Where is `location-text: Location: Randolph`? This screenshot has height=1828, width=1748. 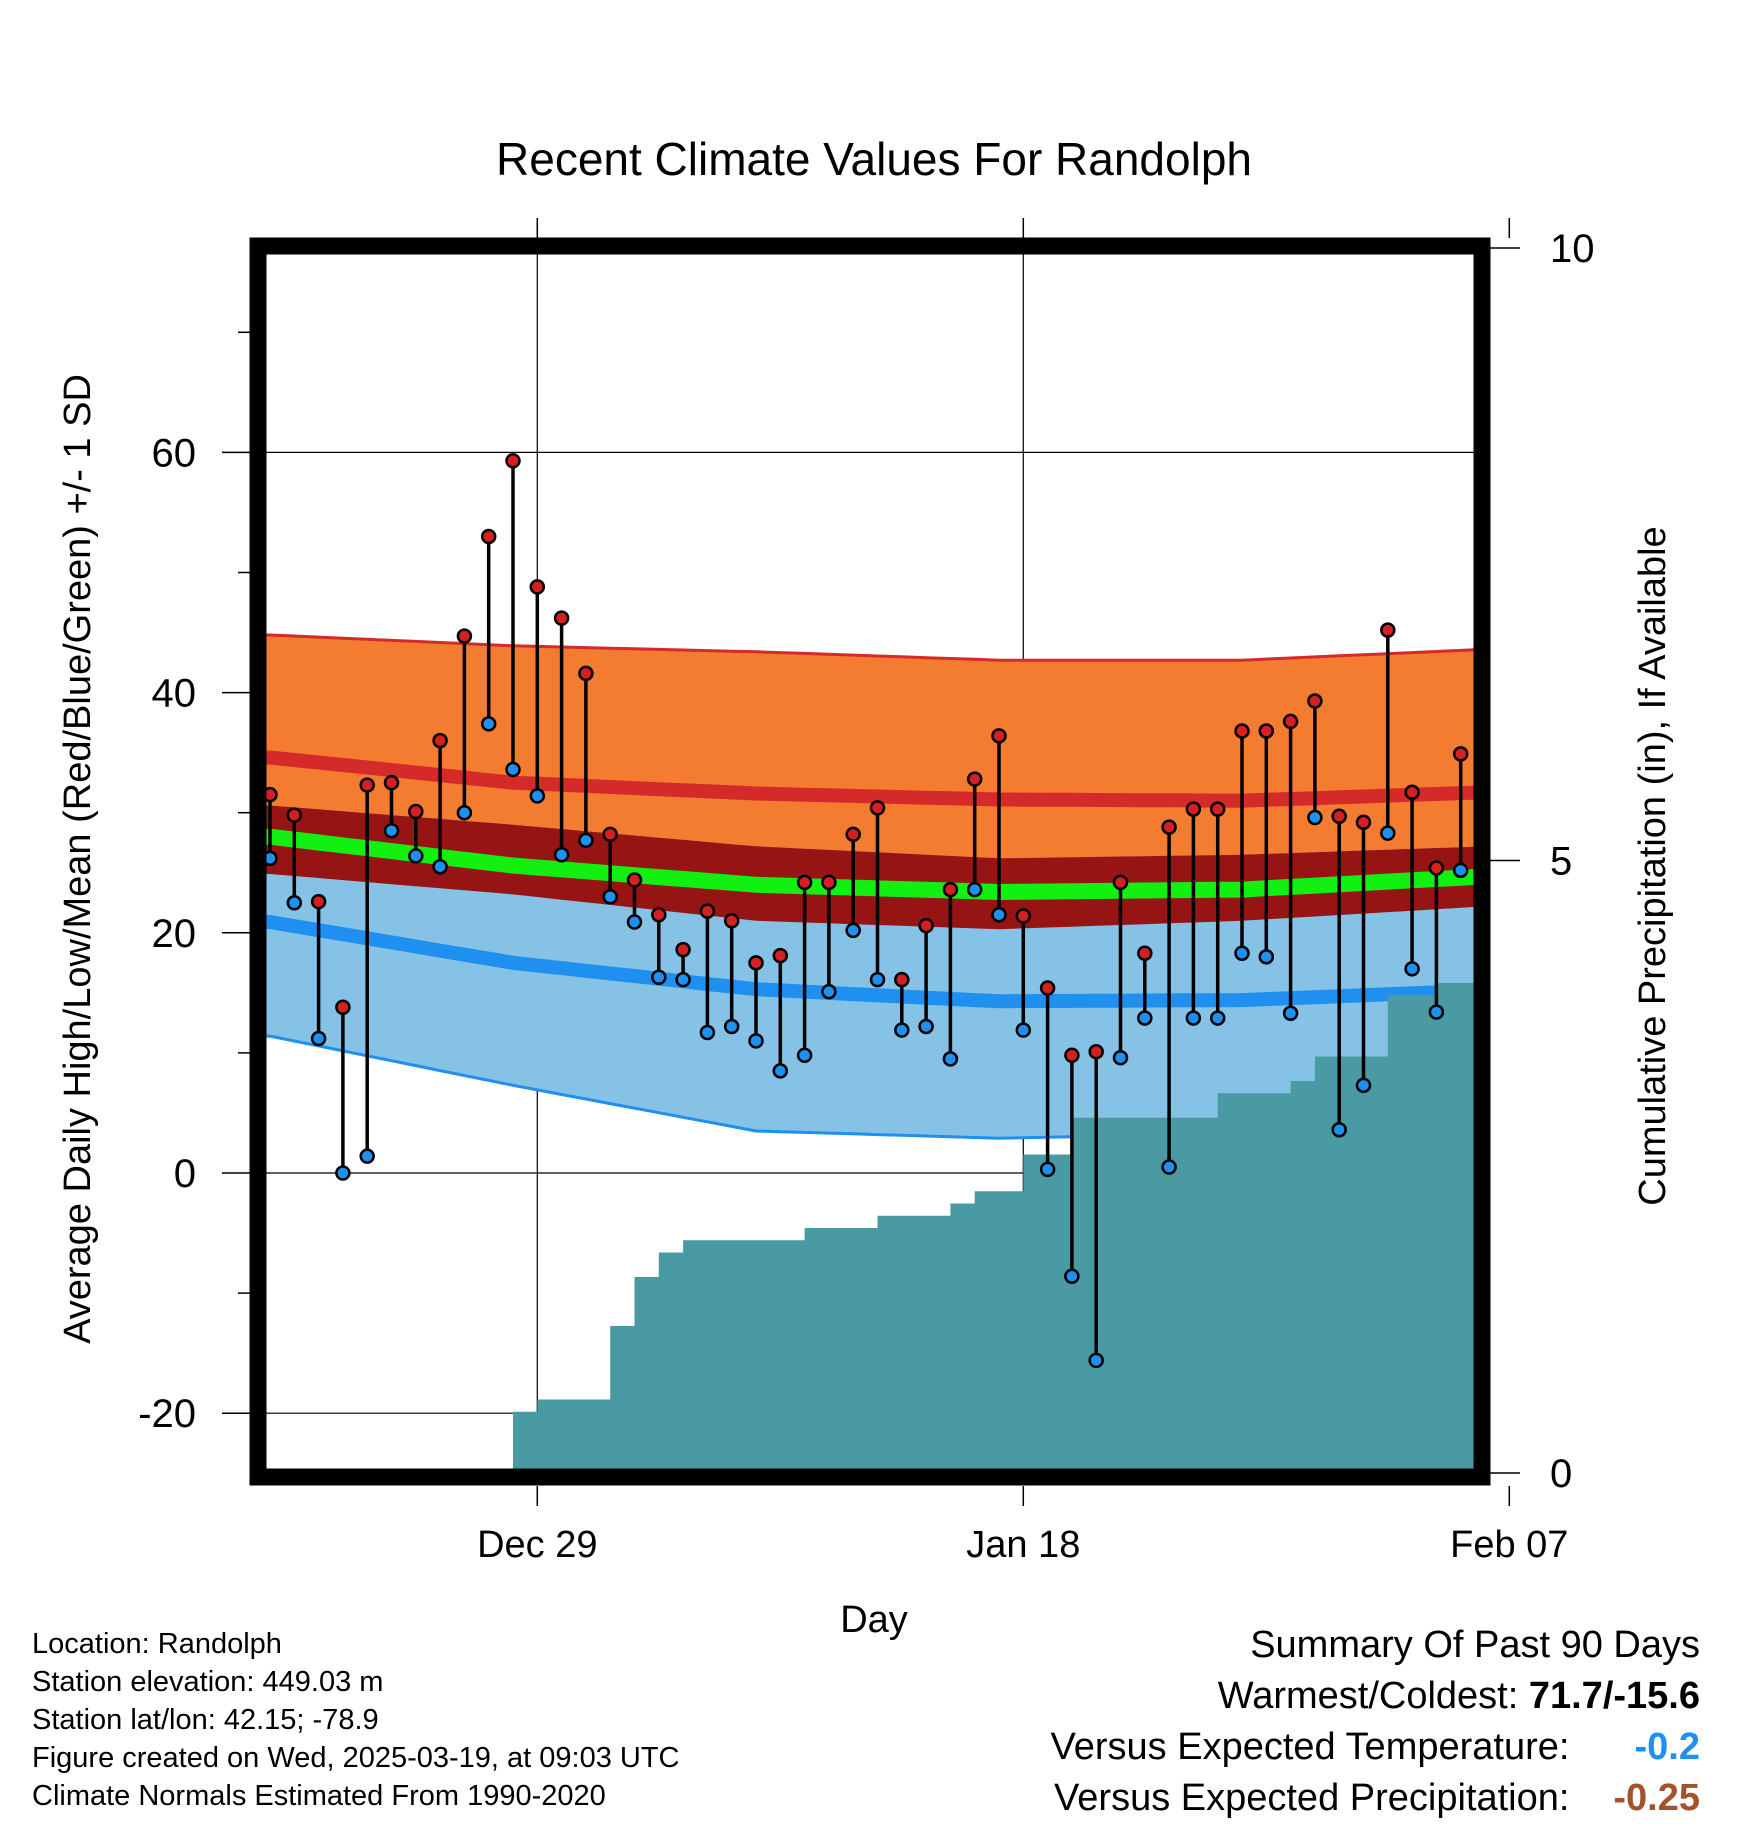
location-text: Location: Randolph is located at coordinates (157, 1644).